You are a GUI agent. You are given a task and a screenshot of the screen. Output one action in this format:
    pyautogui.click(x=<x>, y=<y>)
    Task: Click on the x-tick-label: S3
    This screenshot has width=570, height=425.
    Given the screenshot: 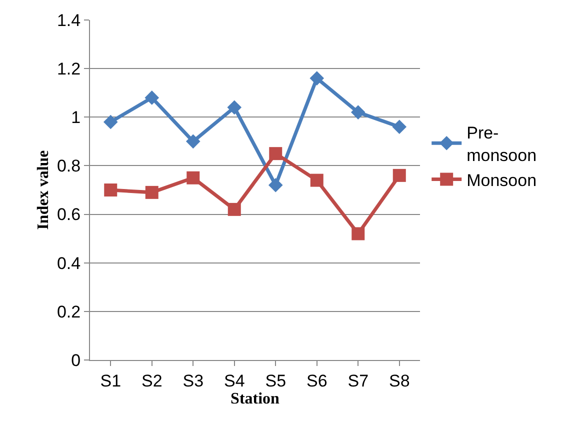 What is the action you would take?
    pyautogui.click(x=193, y=380)
    